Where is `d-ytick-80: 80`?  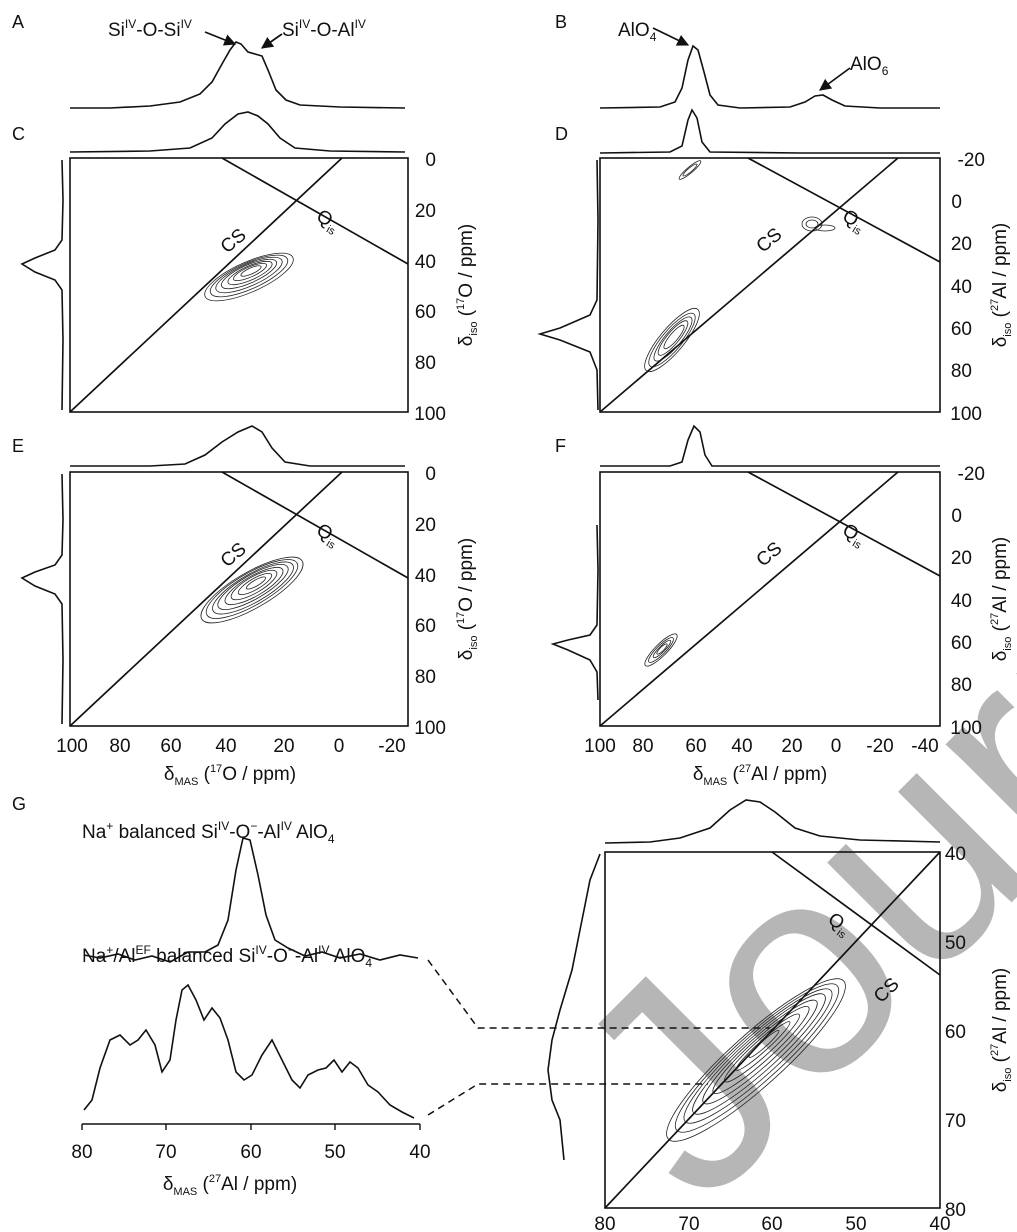
d-ytick-80: 80 is located at coordinates (961, 371).